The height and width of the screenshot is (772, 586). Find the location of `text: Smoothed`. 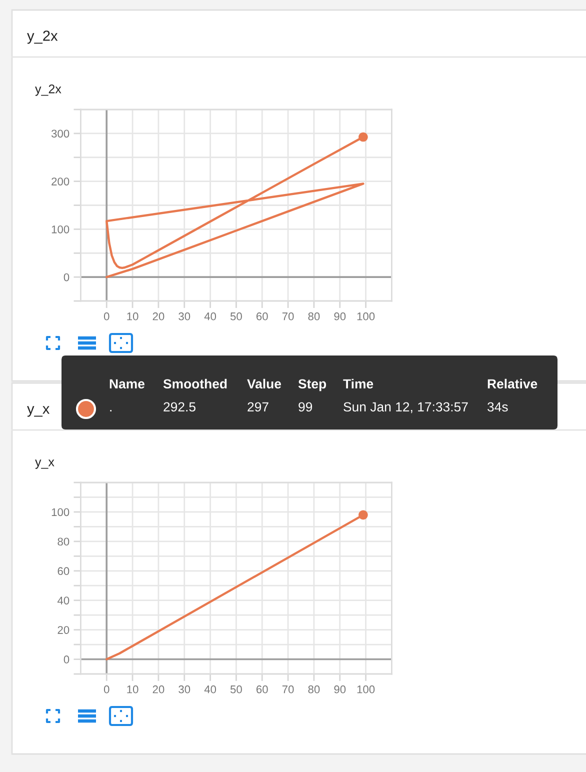

text: Smoothed is located at coordinates (195, 383).